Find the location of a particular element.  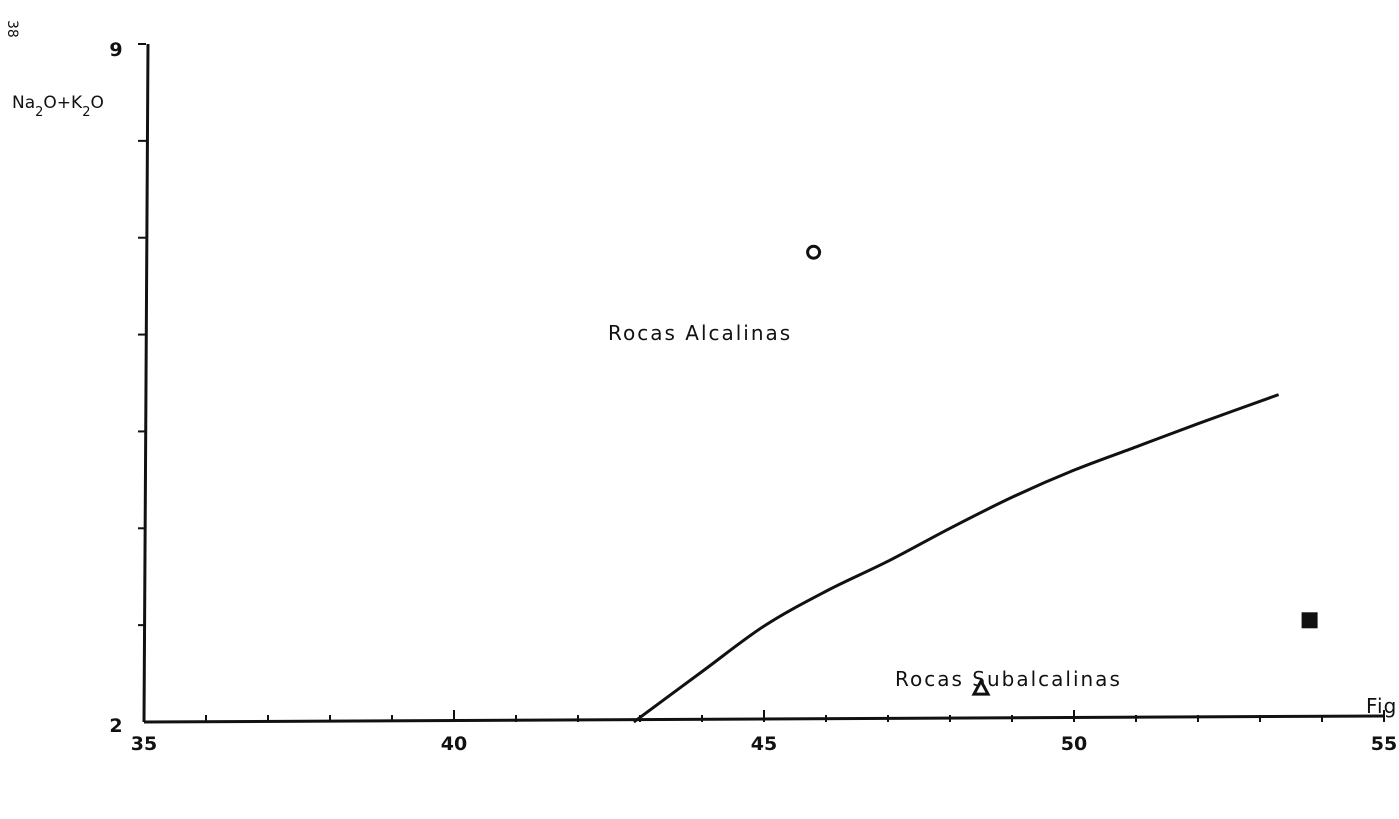

y-axis-label: Na2O+K2O is located at coordinates (58, 106).